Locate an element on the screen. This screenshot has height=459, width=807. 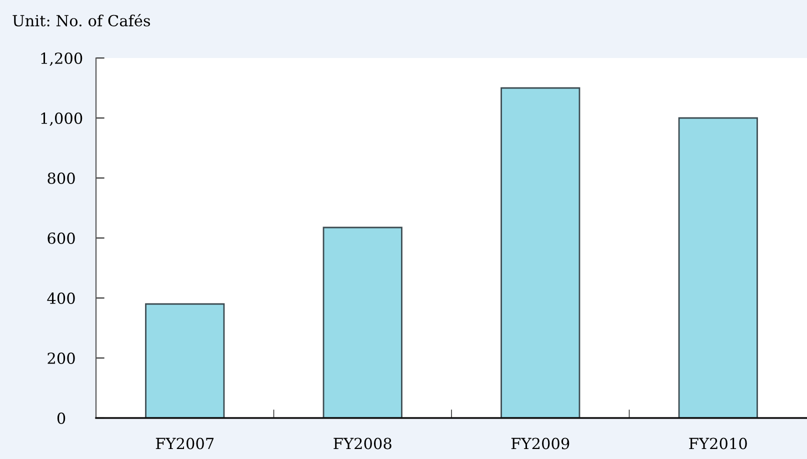
y-tick-label: 800 is located at coordinates (61, 178).